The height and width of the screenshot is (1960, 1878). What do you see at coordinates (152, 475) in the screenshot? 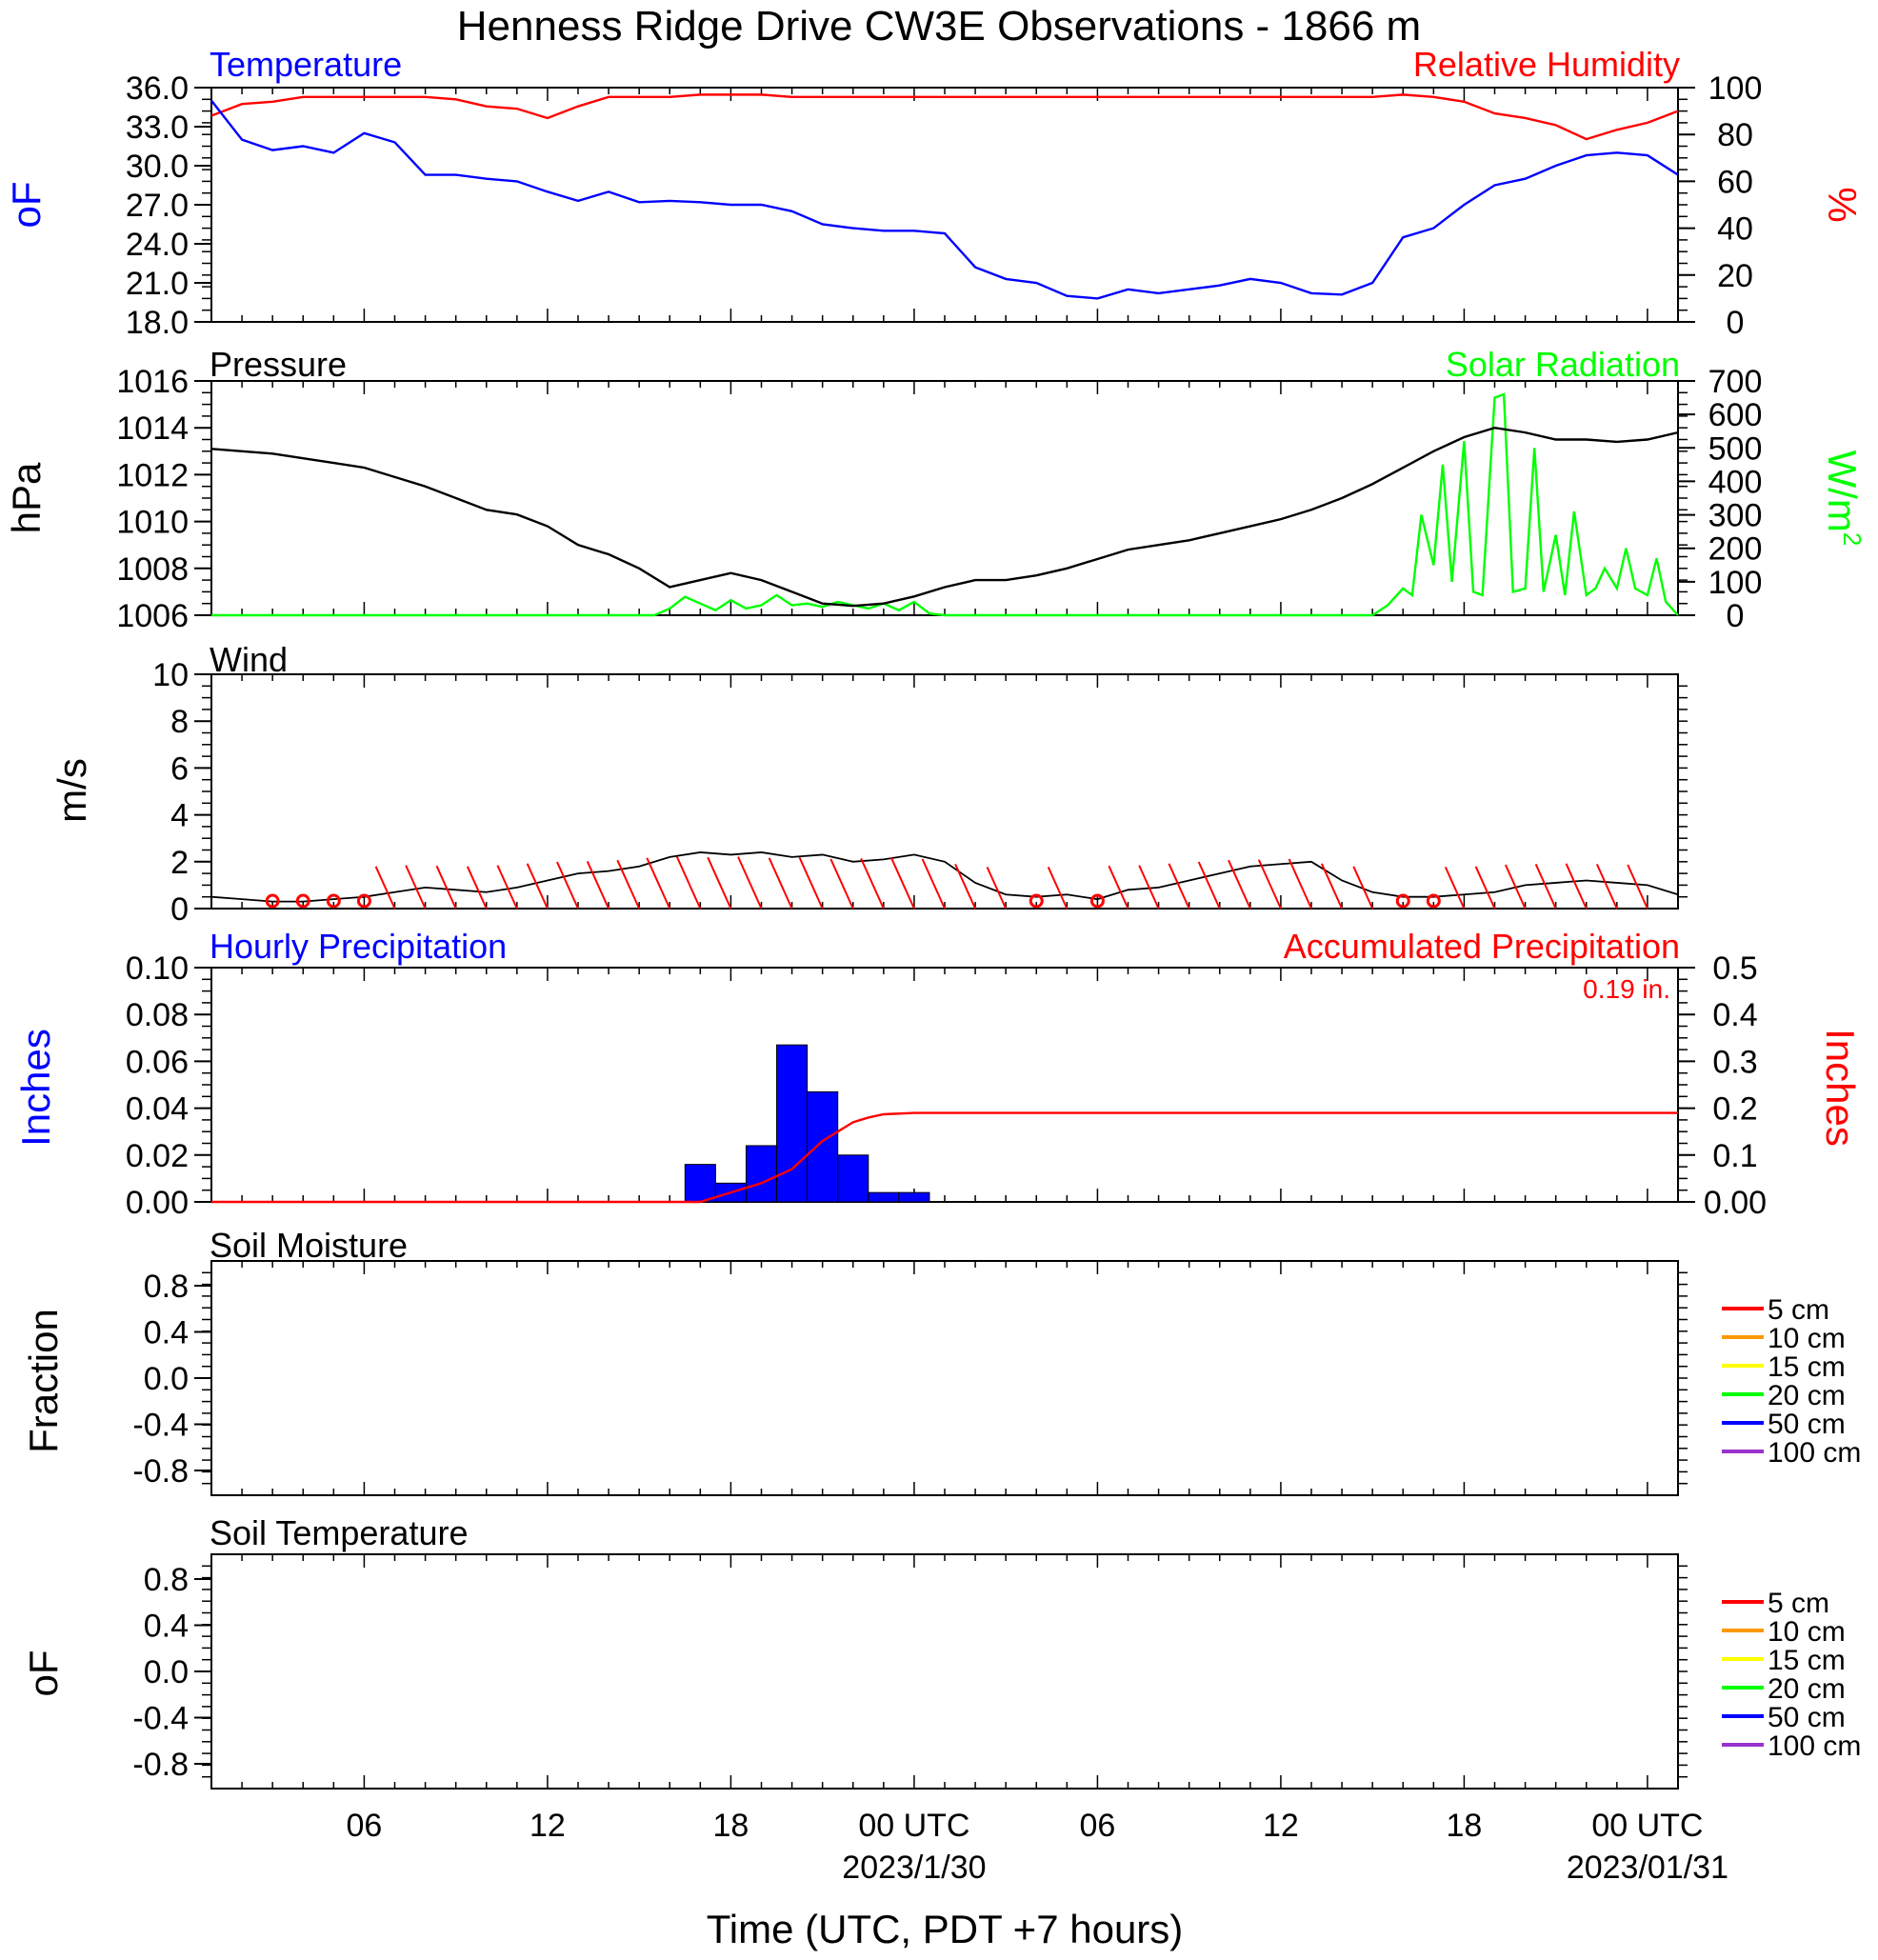
I see `y-tick-label: 1012` at bounding box center [152, 475].